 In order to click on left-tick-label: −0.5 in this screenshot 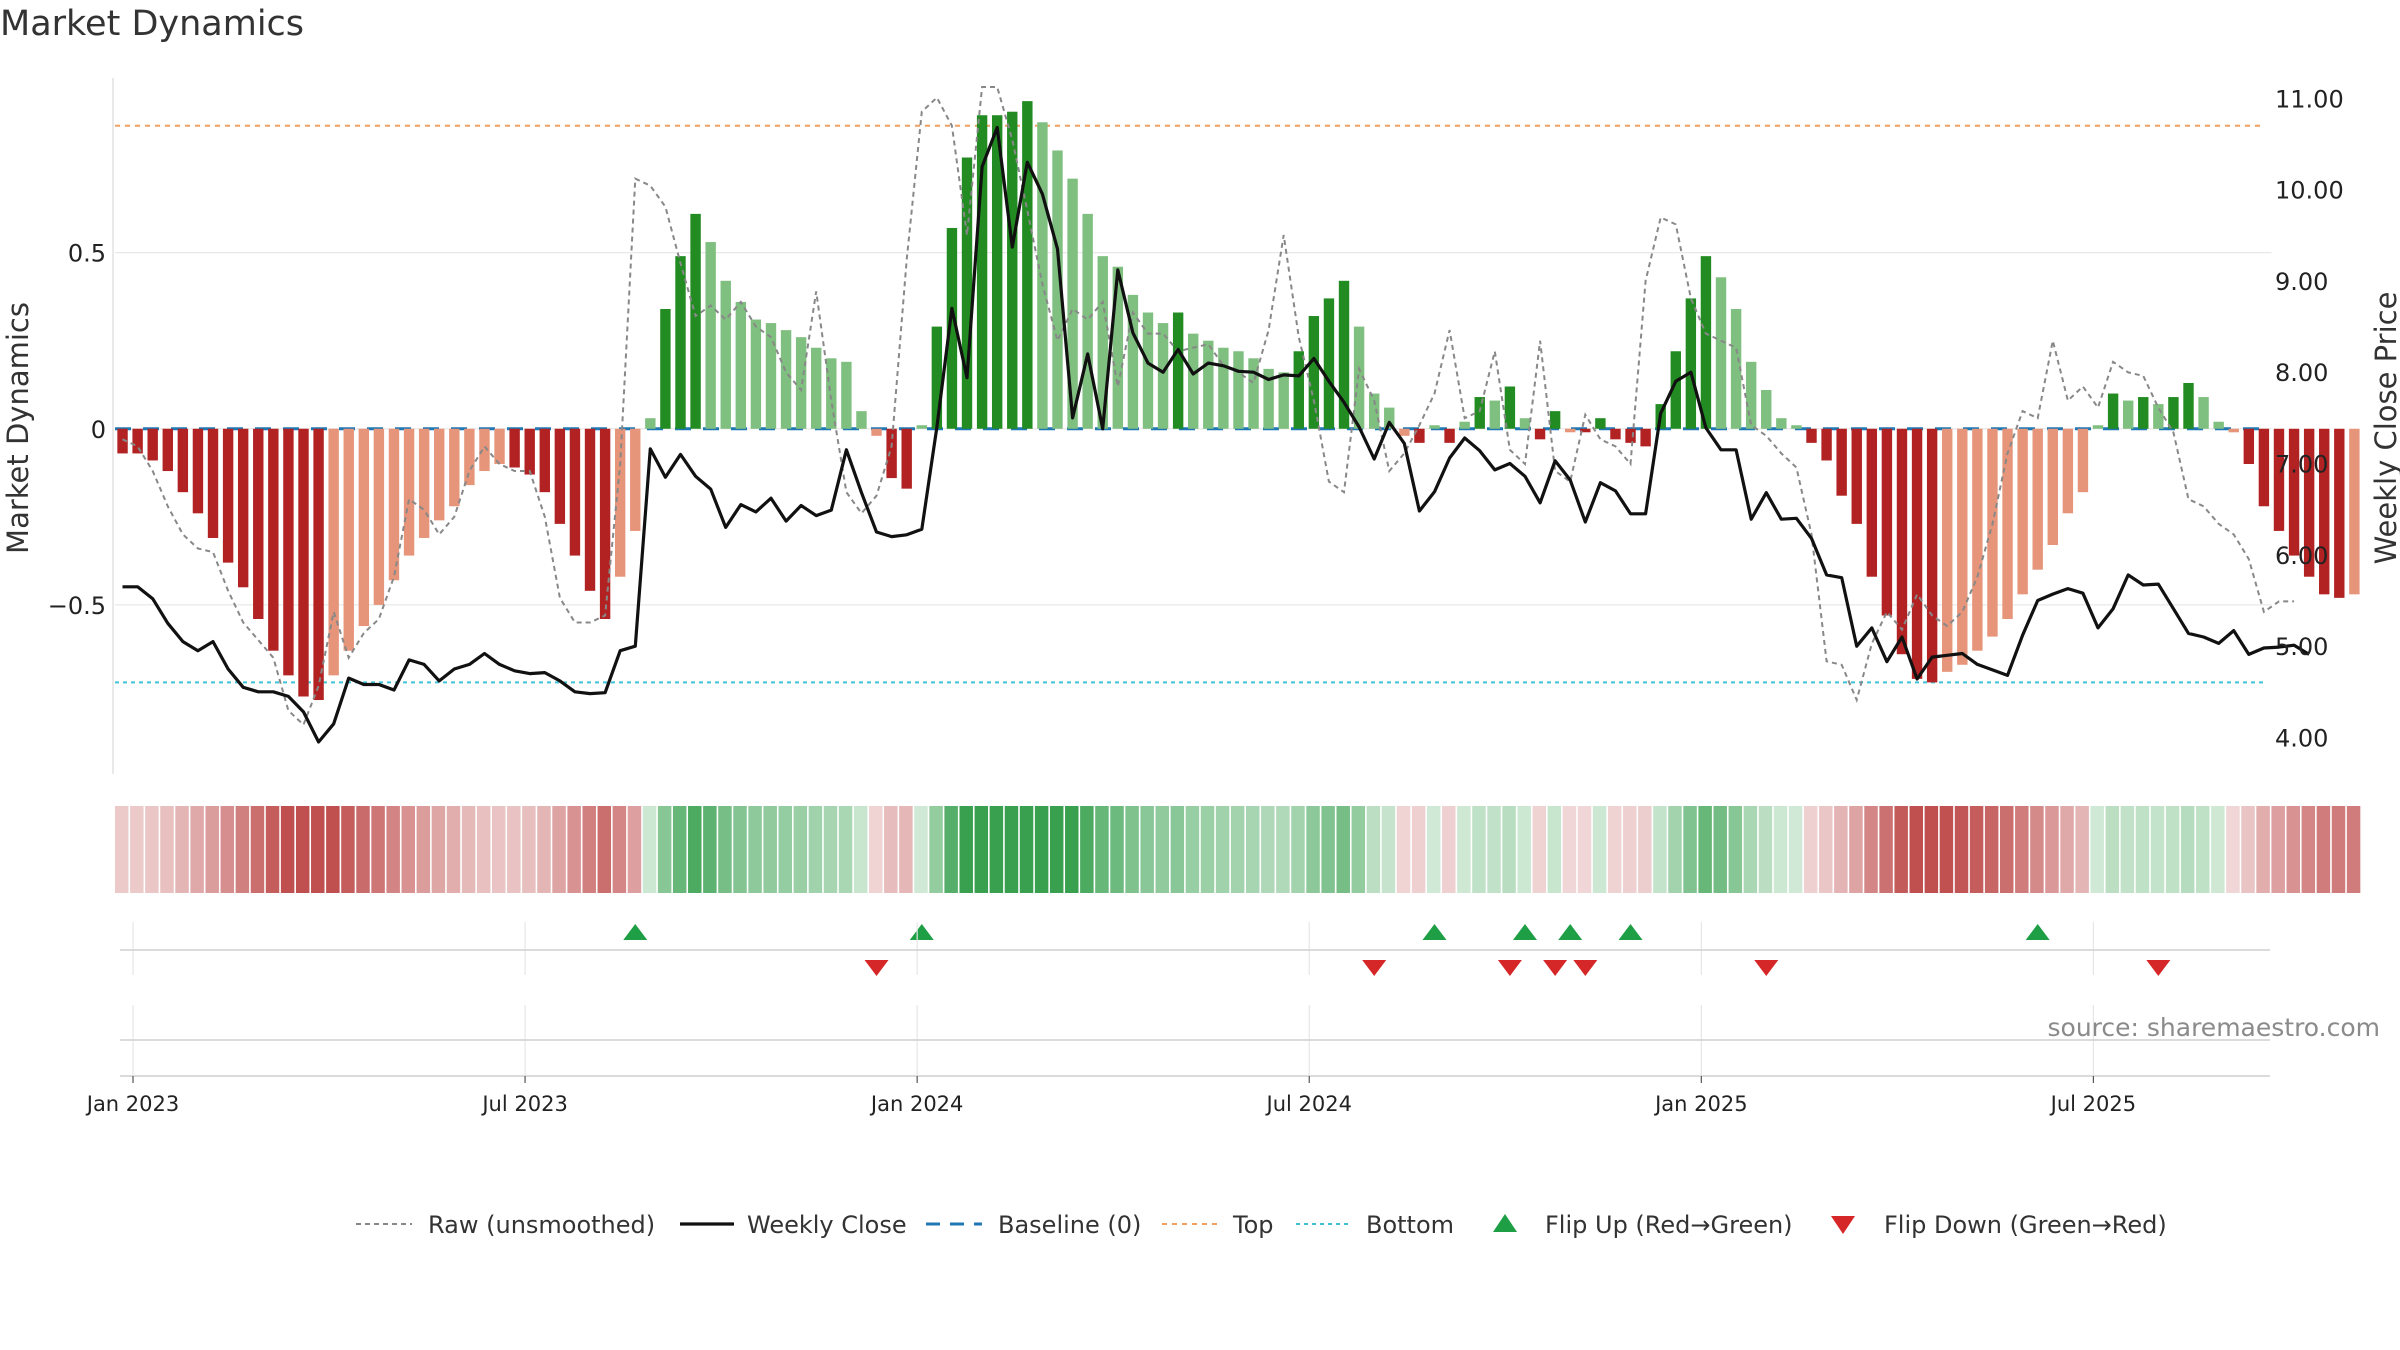, I will do `click(77, 606)`.